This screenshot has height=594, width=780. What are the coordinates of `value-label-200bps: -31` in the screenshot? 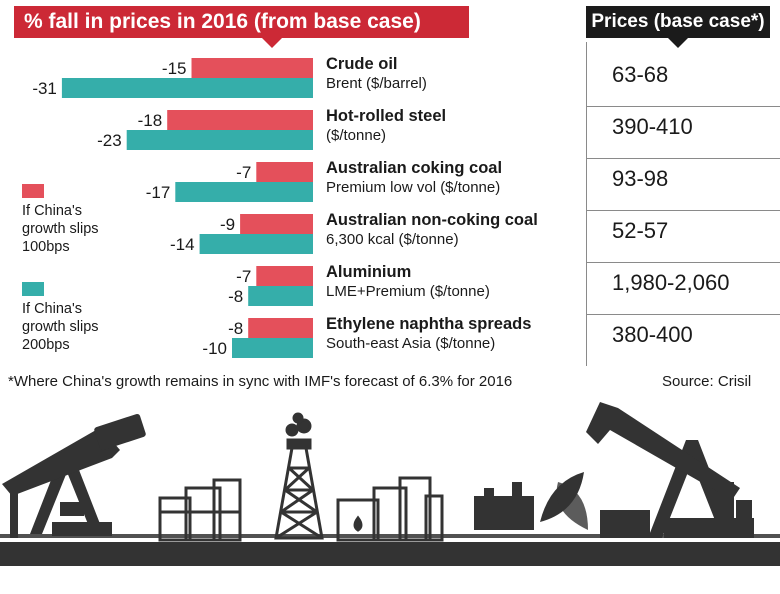 It's located at (44, 88).